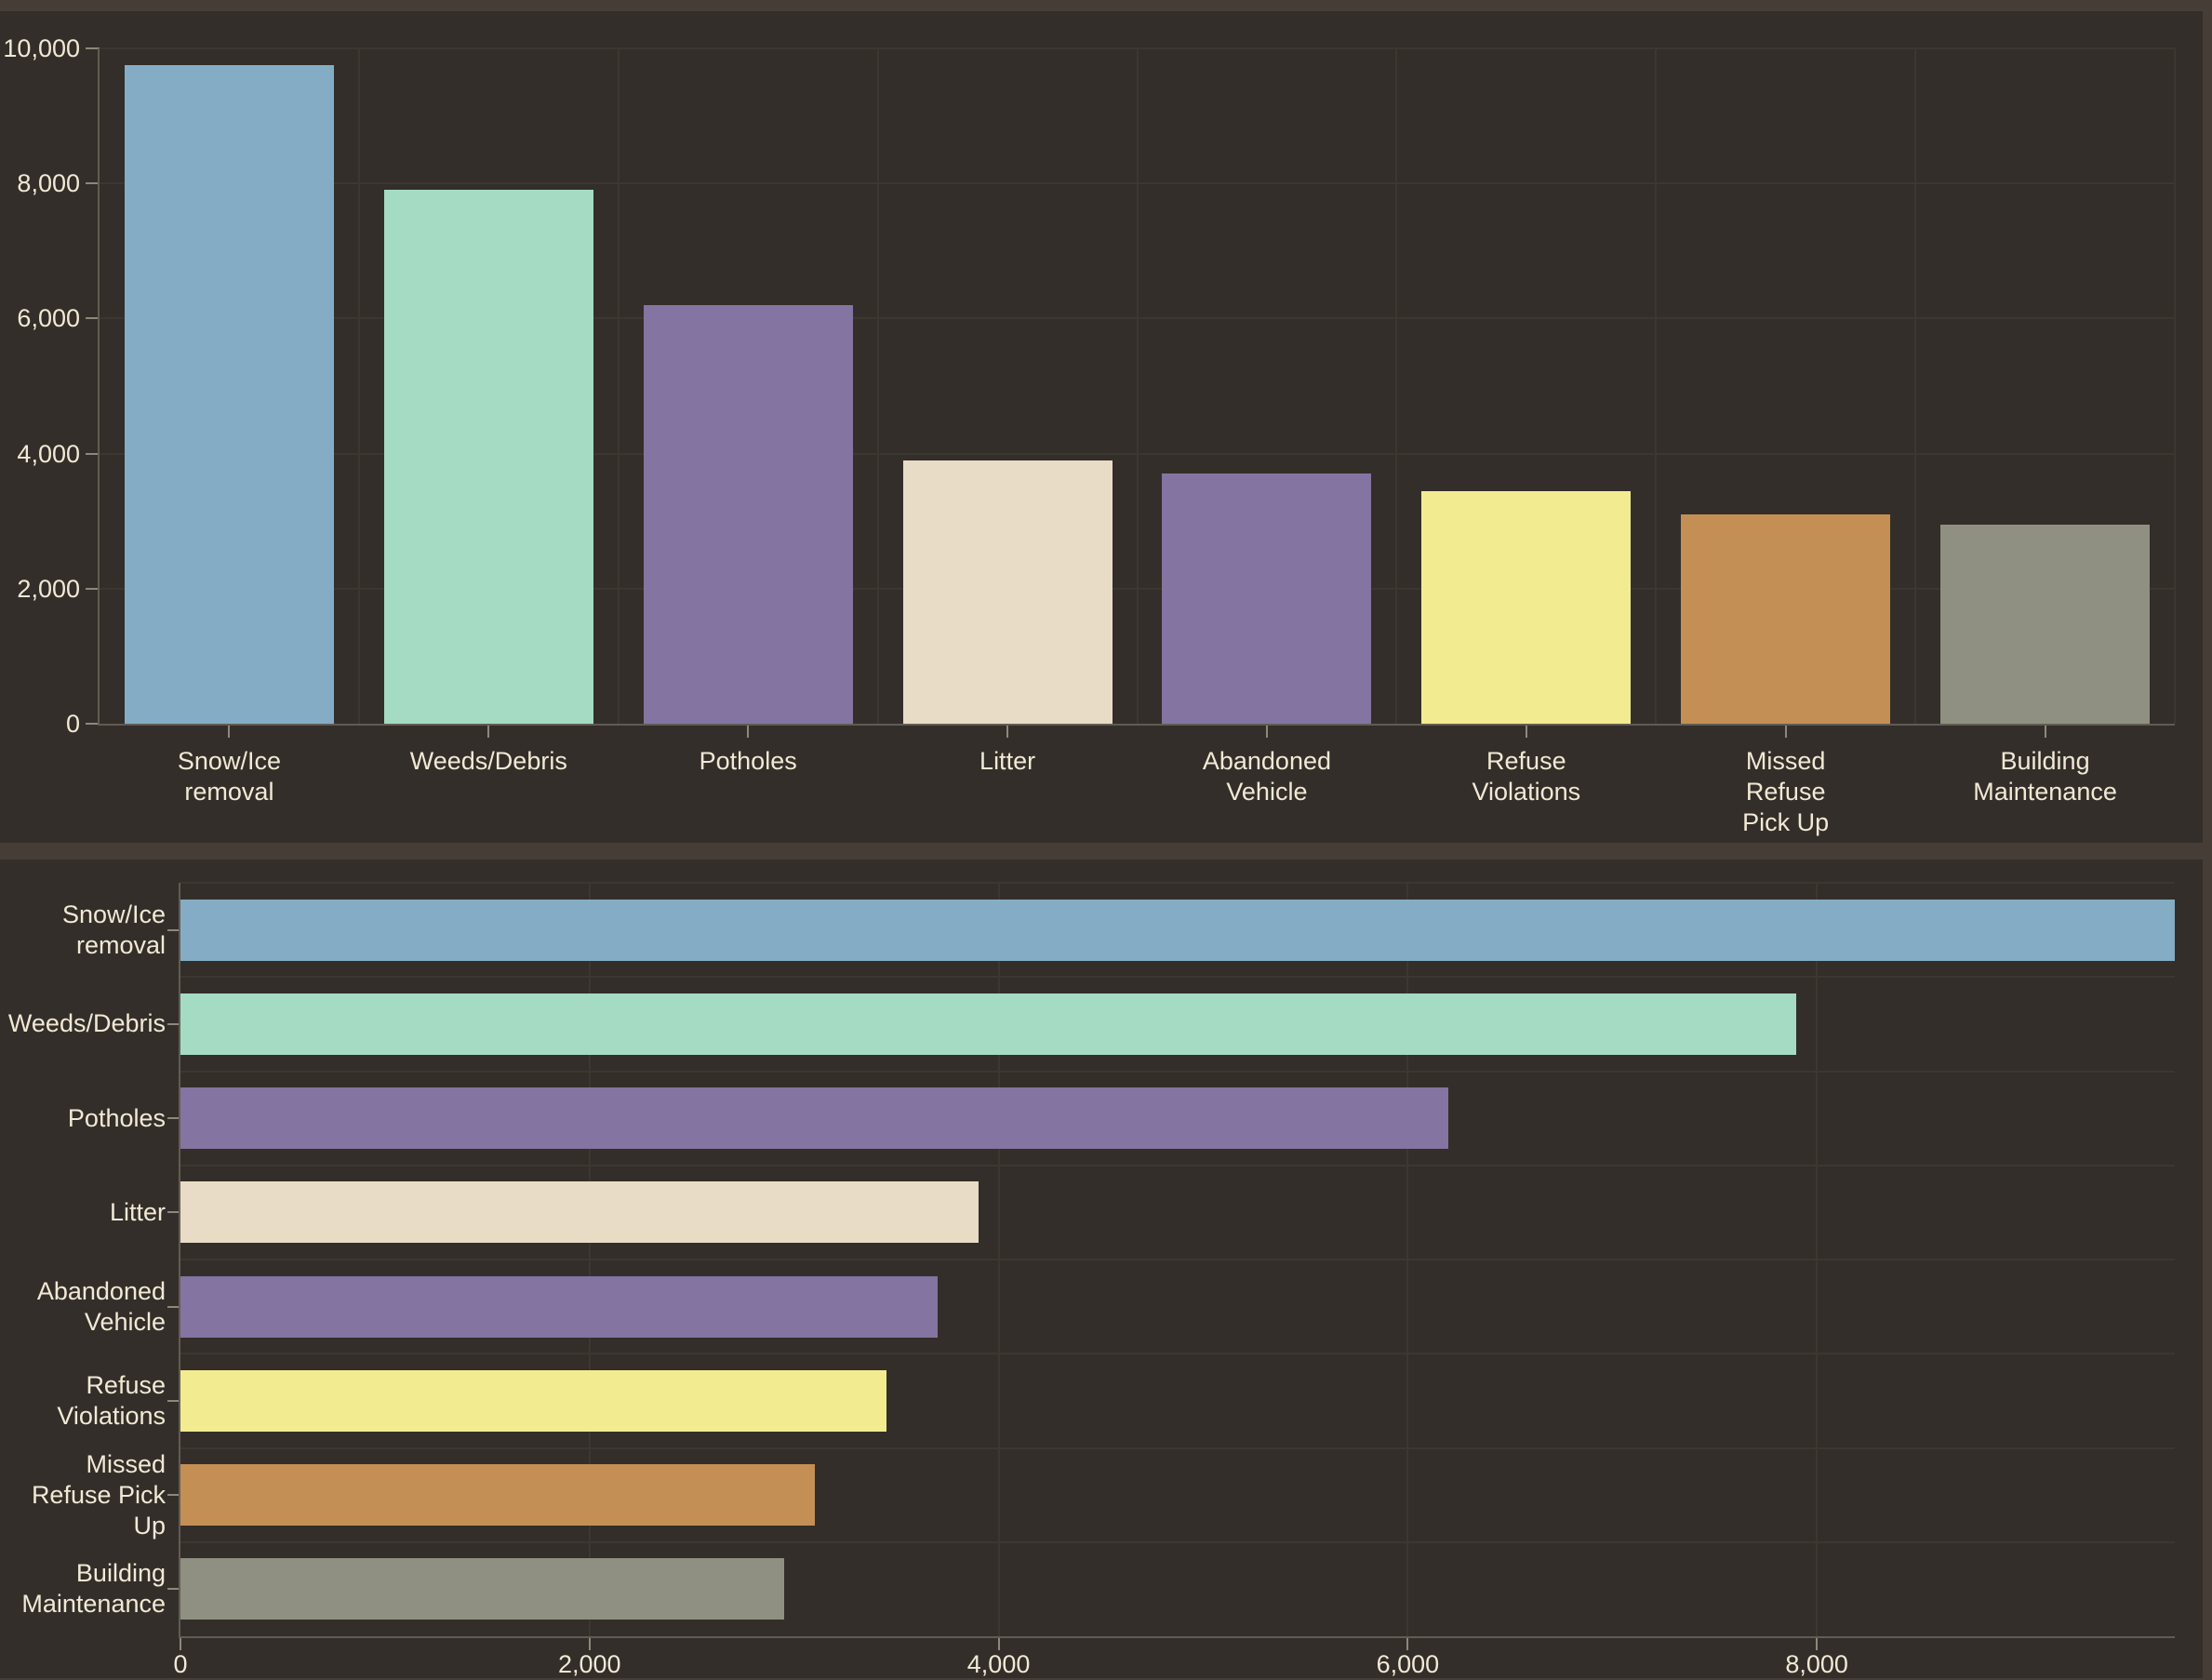  Describe the element at coordinates (999, 1664) in the screenshot. I see `x-tick-label: 4,000` at that location.